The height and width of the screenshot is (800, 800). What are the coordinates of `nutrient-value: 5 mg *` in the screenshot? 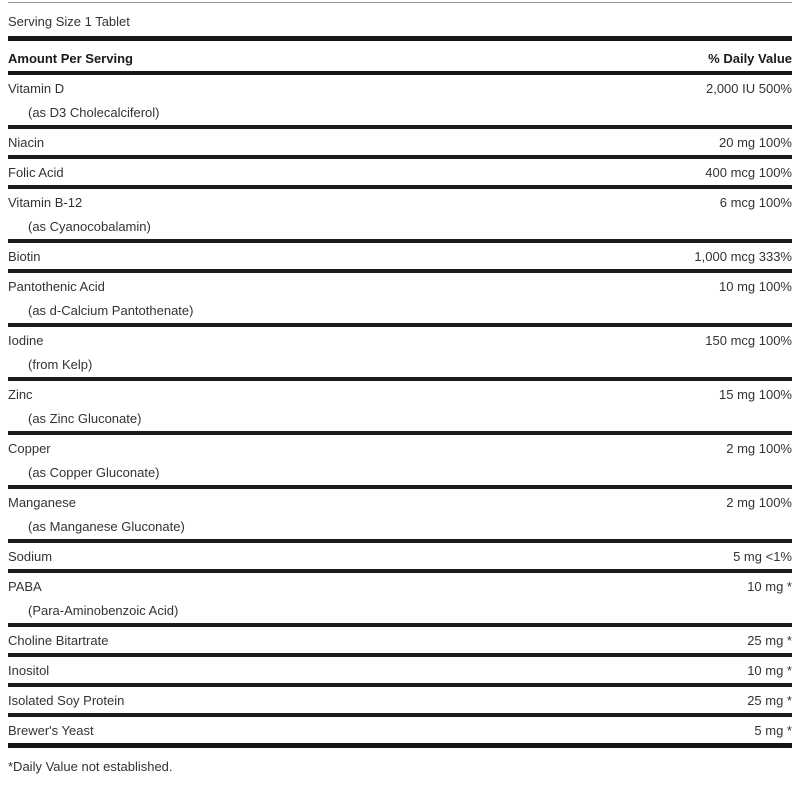 It's located at (773, 730).